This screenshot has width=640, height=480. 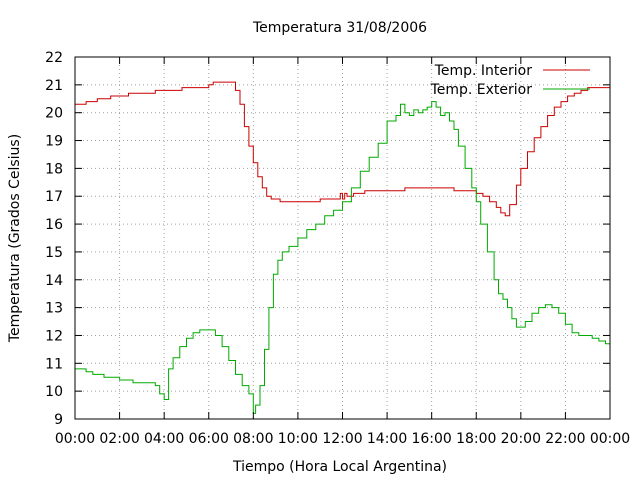 What do you see at coordinates (54, 336) in the screenshot?
I see `y-tick-label: 12` at bounding box center [54, 336].